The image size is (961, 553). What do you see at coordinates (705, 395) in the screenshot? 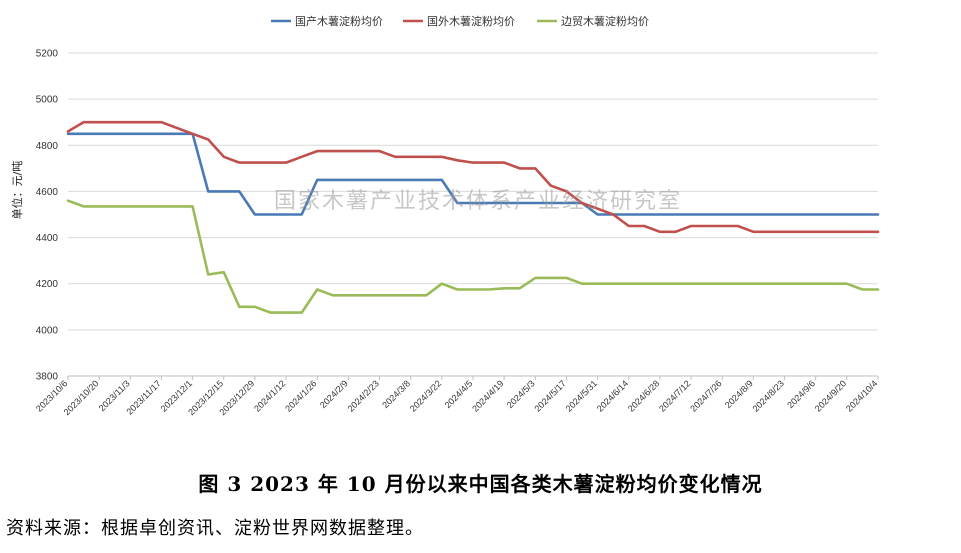
I see `x-tick-label: 2024/7/26` at bounding box center [705, 395].